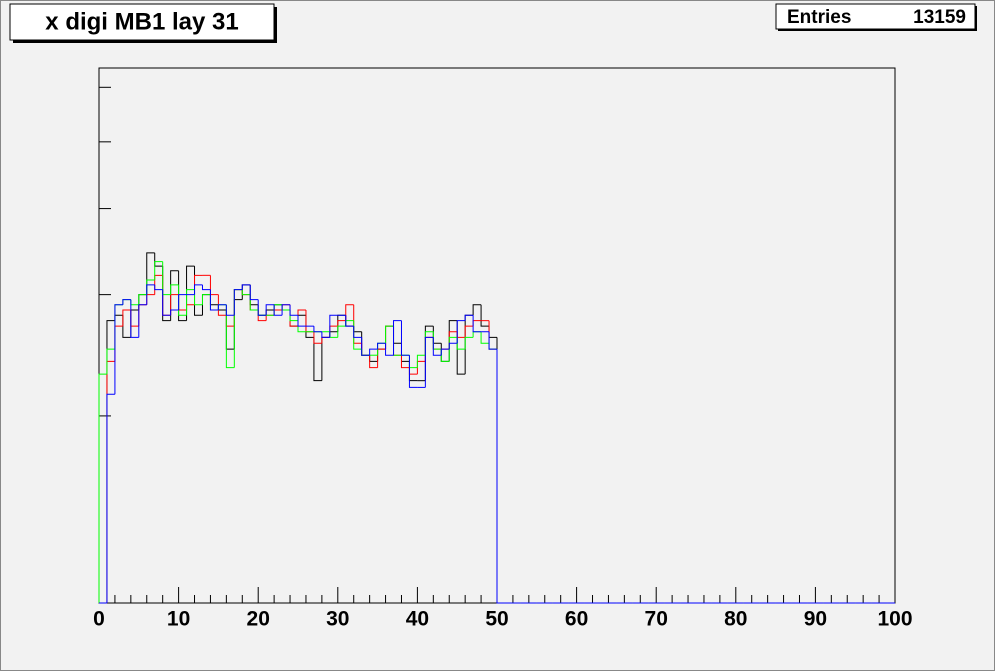 The height and width of the screenshot is (671, 995). What do you see at coordinates (819, 17) in the screenshot?
I see `stats-label: Entries` at bounding box center [819, 17].